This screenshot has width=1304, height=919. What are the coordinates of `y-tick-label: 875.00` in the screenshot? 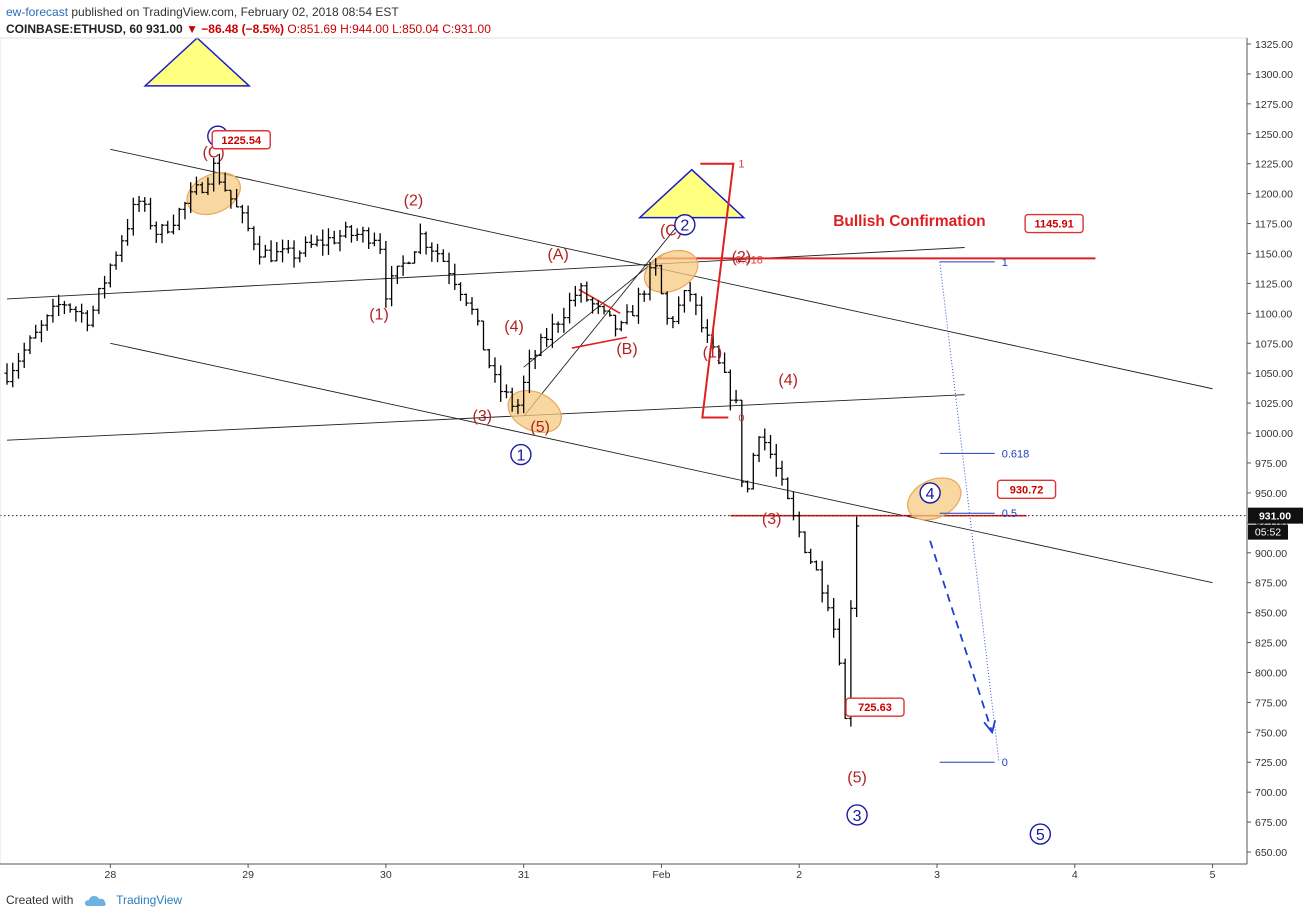 It's located at (1271, 584).